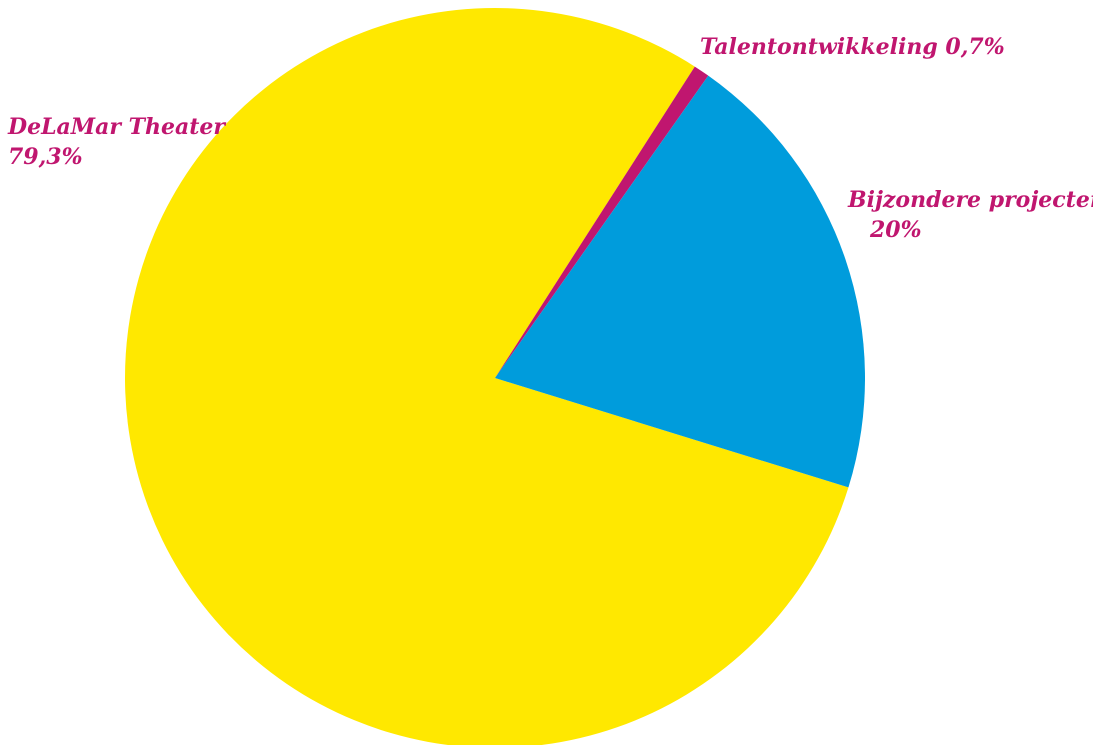 Image resolution: width=1093 pixels, height=745 pixels. What do you see at coordinates (896, 230) in the screenshot?
I see `label-bijzondere-projecten-value: 20%` at bounding box center [896, 230].